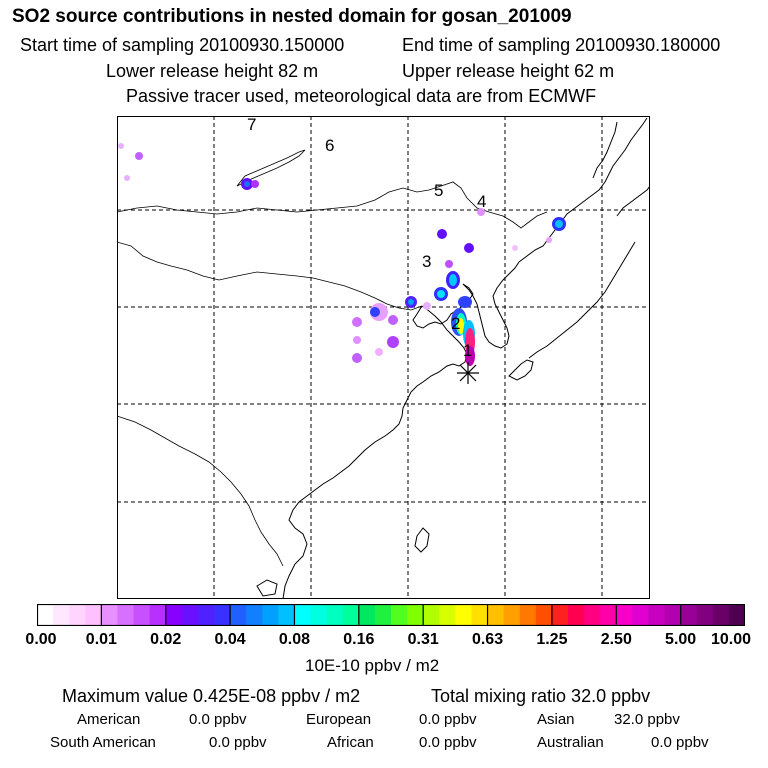 This screenshot has width=768, height=768. I want to click on region-name: European, so click(339, 719).